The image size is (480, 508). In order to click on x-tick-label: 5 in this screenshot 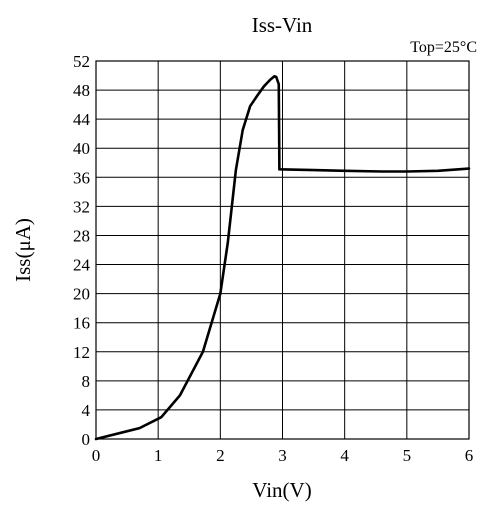, I will do `click(407, 455)`.